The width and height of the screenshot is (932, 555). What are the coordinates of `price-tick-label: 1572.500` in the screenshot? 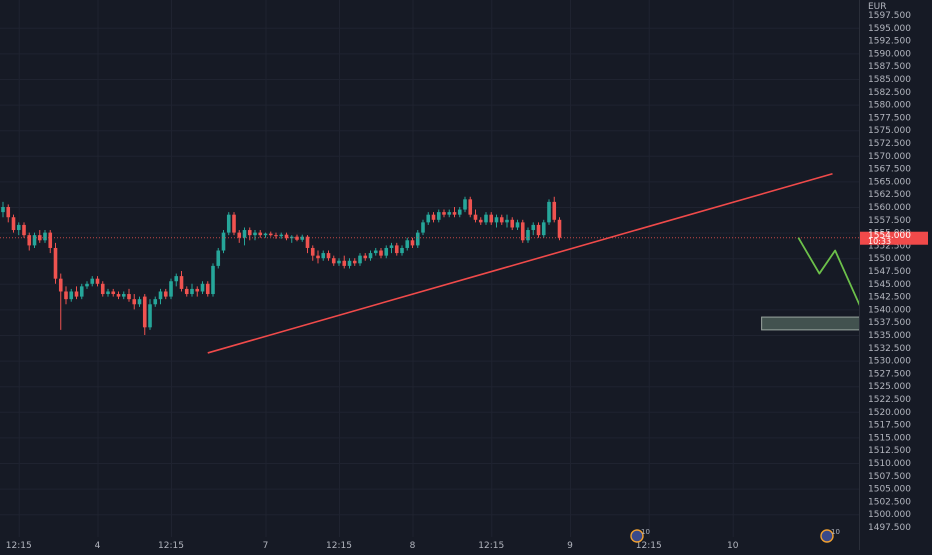 It's located at (889, 144).